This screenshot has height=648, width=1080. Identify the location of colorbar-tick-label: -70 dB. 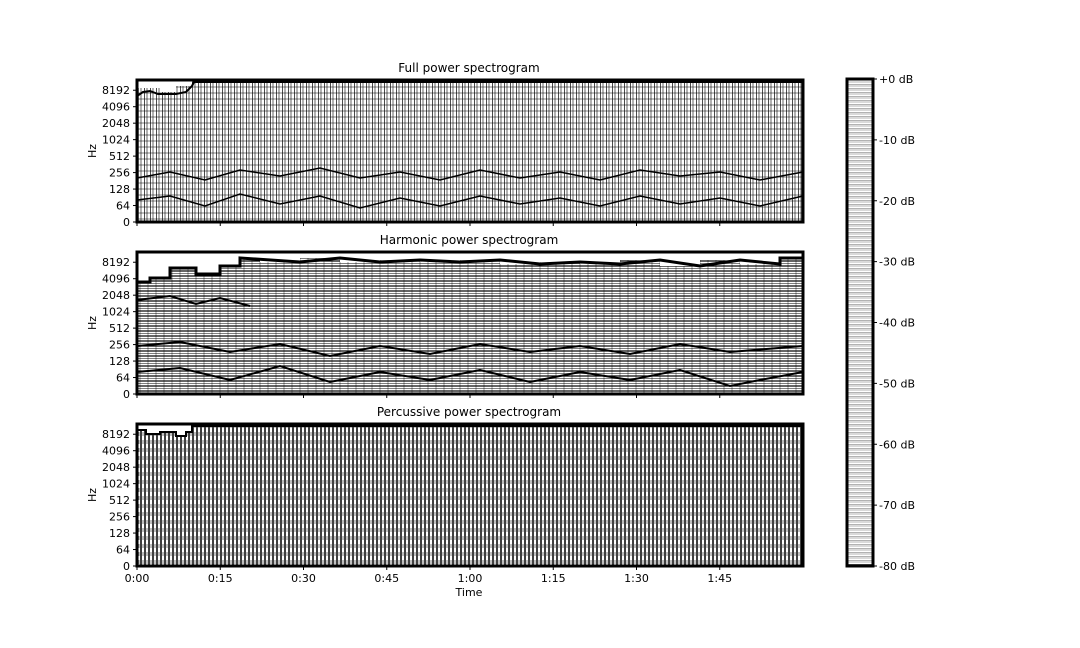
(897, 505).